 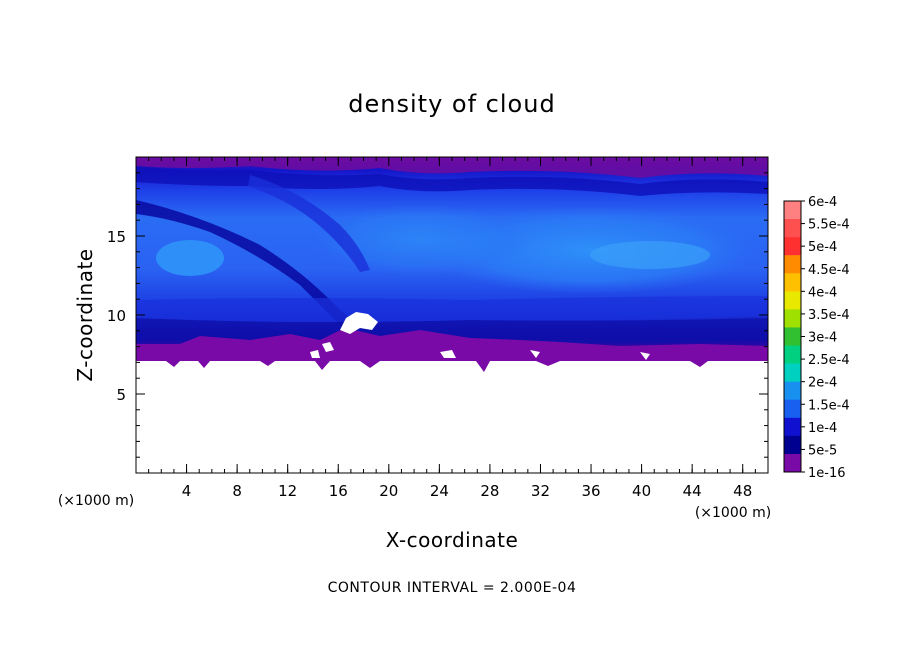 What do you see at coordinates (452, 588) in the screenshot?
I see `contour-interval-footer: CONTOUR INTERVAL = 2.000E-04` at bounding box center [452, 588].